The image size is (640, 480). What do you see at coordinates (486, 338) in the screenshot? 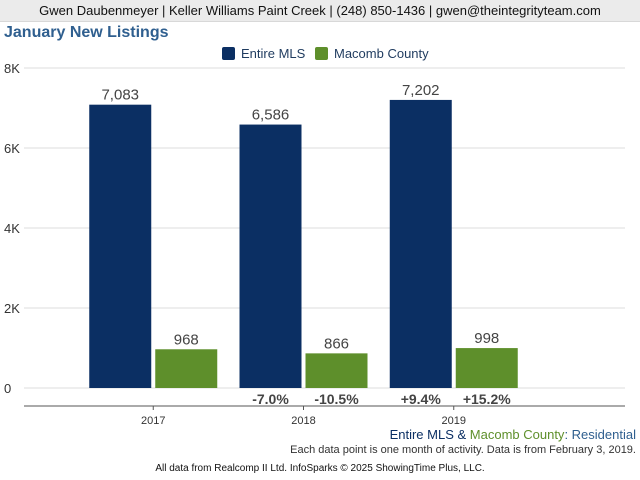
I see `data-label: 998` at bounding box center [486, 338].